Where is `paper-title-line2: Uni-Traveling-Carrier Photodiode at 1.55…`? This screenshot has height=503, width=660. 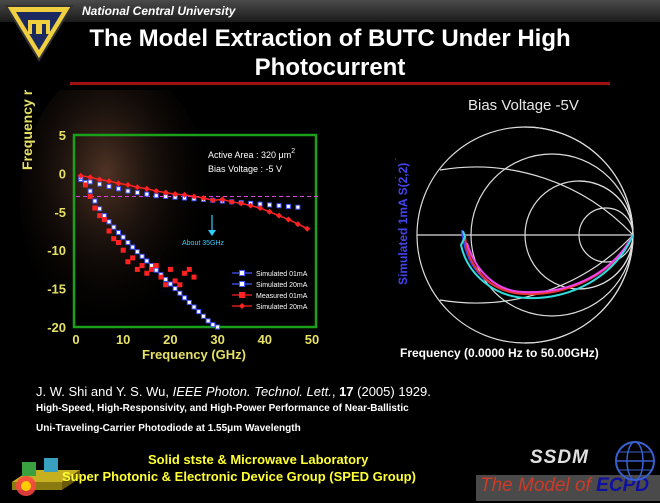 paper-title-line2: Uni-Traveling-Carrier Photodiode at 1.55… is located at coordinates (168, 428).